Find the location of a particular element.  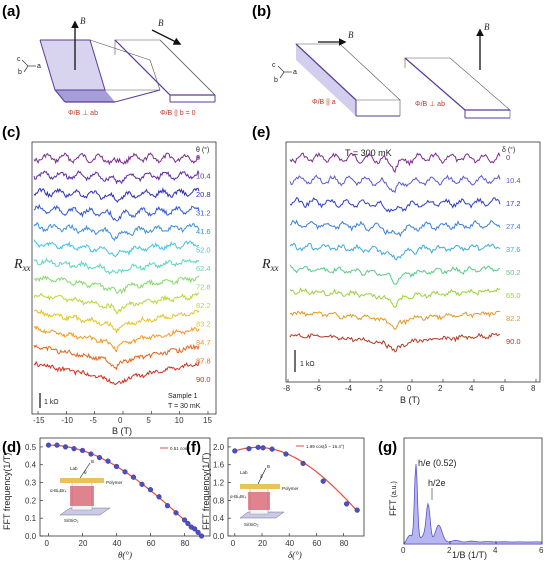

panel-f-label: (f) is located at coordinates (193, 447).